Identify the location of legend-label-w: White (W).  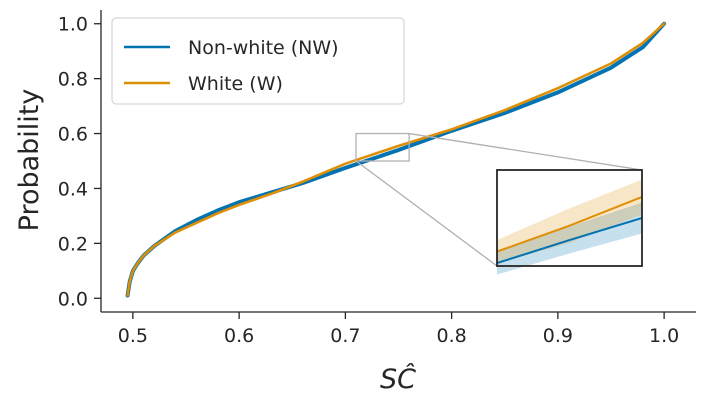
(235, 84).